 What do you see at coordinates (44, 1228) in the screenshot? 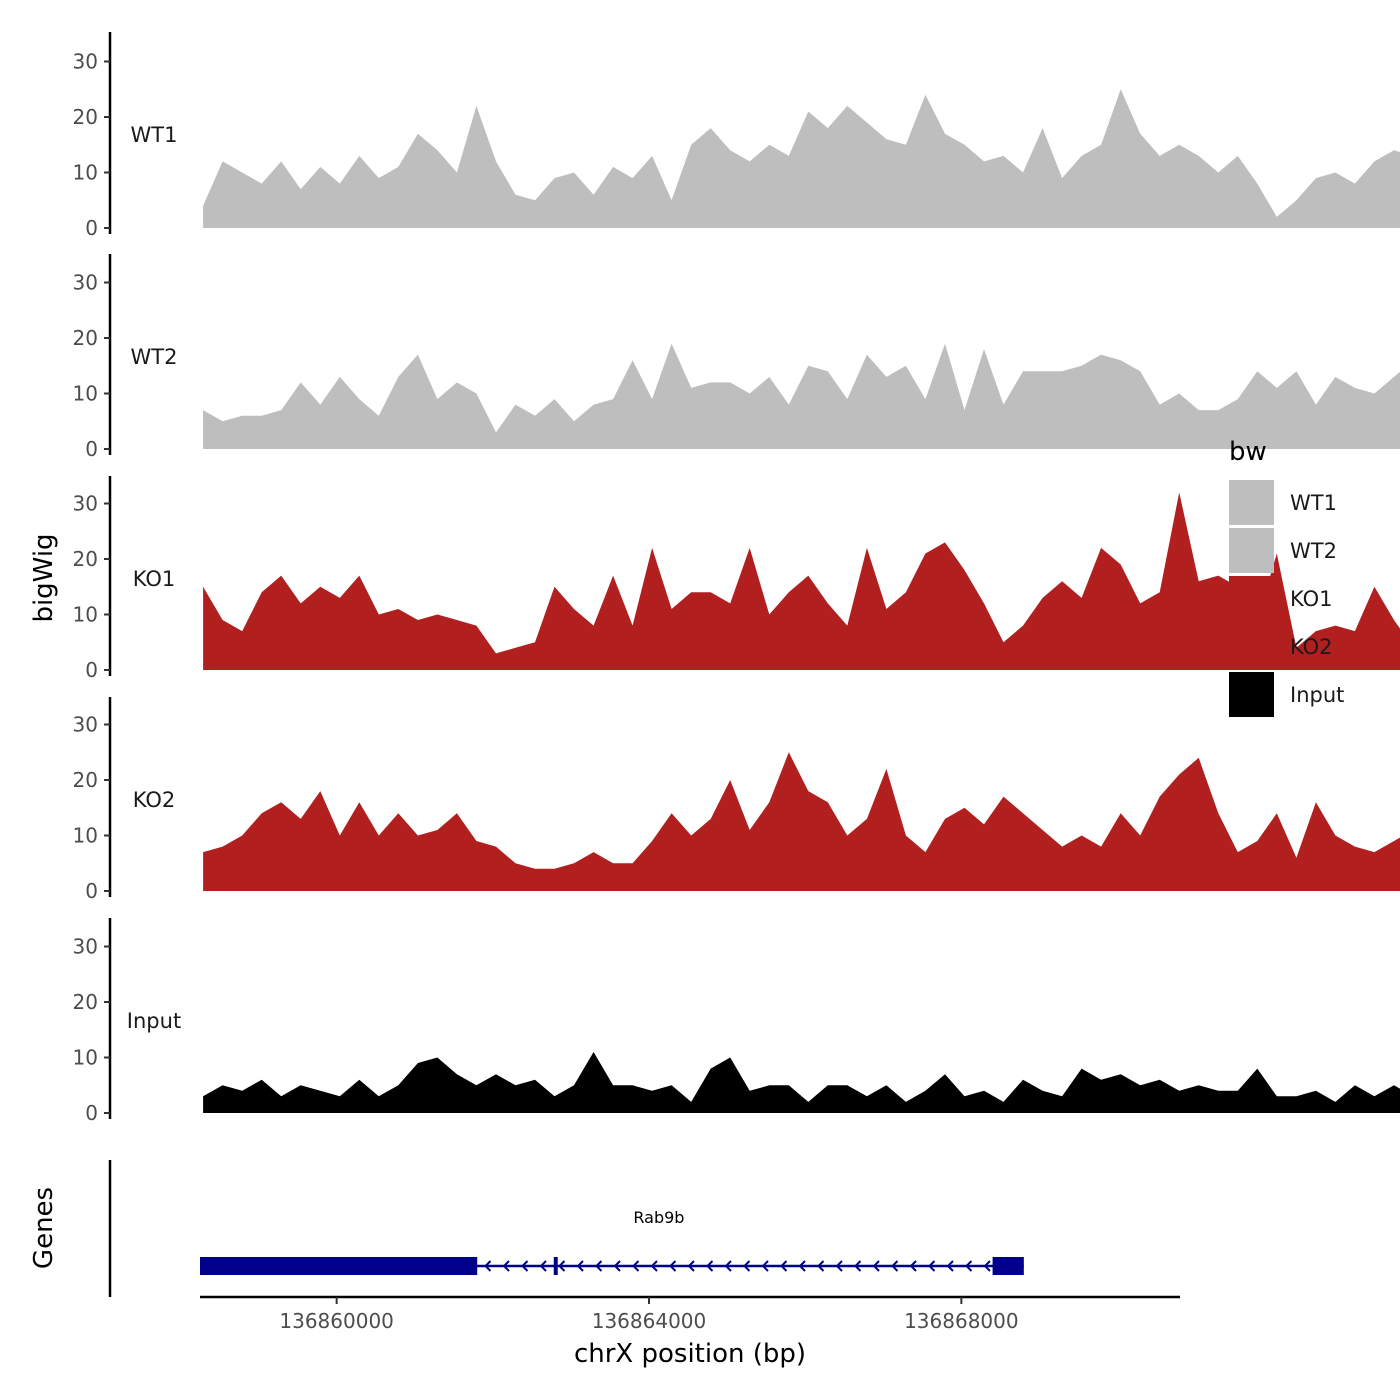
I see `genes-axis-title: Genes` at bounding box center [44, 1228].